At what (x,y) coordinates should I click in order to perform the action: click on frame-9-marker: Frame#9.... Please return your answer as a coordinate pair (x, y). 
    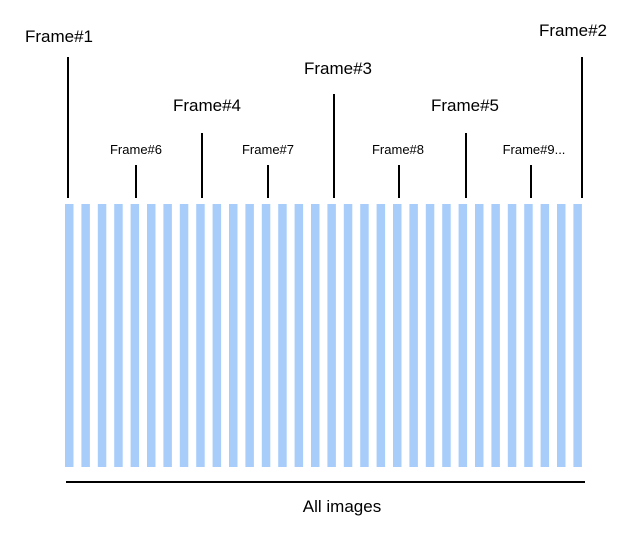
    Looking at the image, I should click on (534, 170).